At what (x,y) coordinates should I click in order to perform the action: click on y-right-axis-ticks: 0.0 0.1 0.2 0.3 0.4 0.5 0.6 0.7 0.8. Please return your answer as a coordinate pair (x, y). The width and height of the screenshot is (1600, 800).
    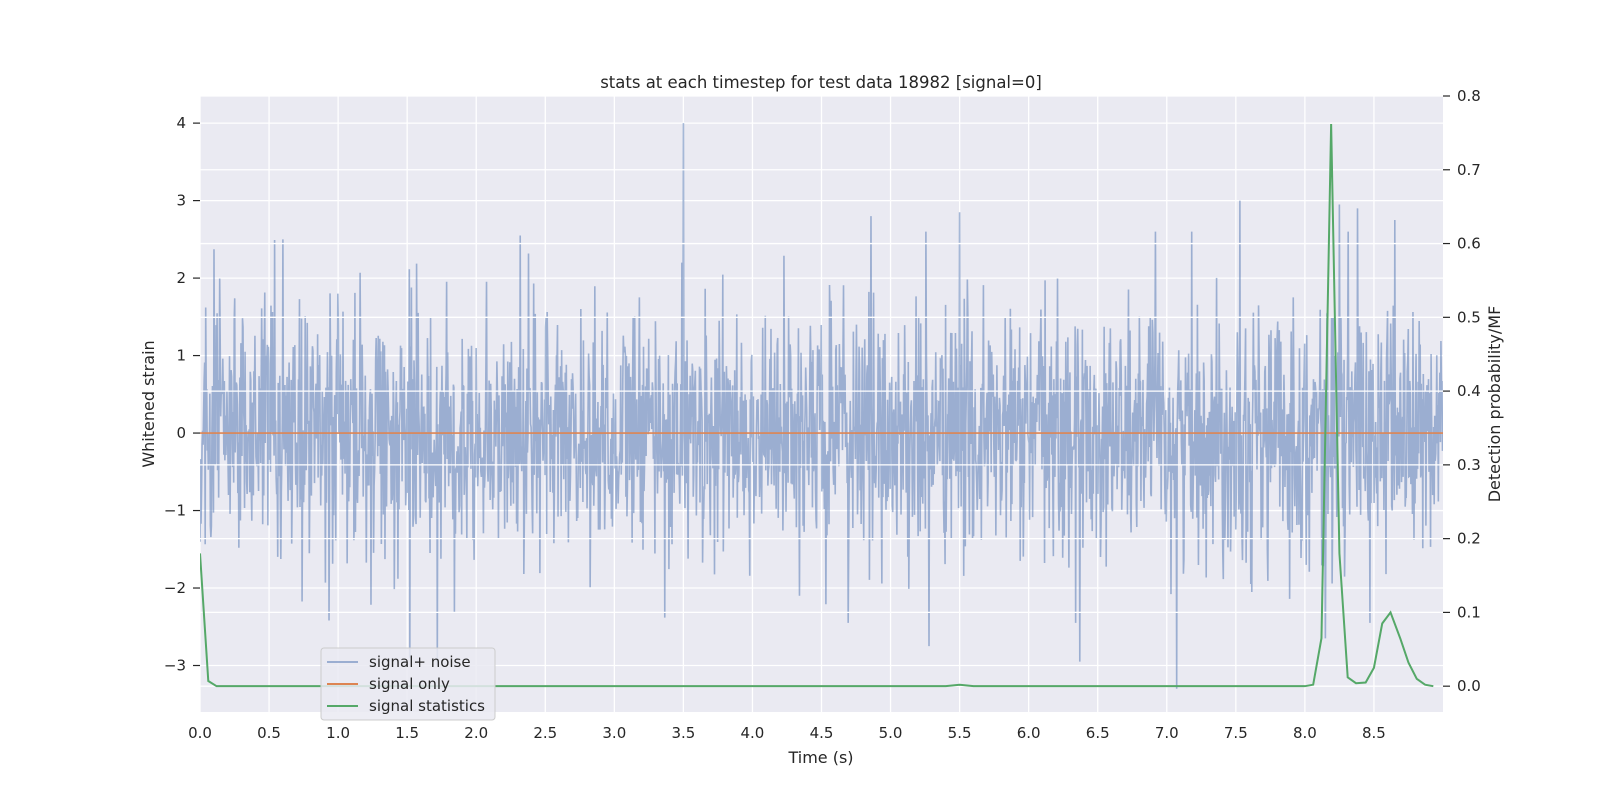
    Looking at the image, I should click on (1462, 391).